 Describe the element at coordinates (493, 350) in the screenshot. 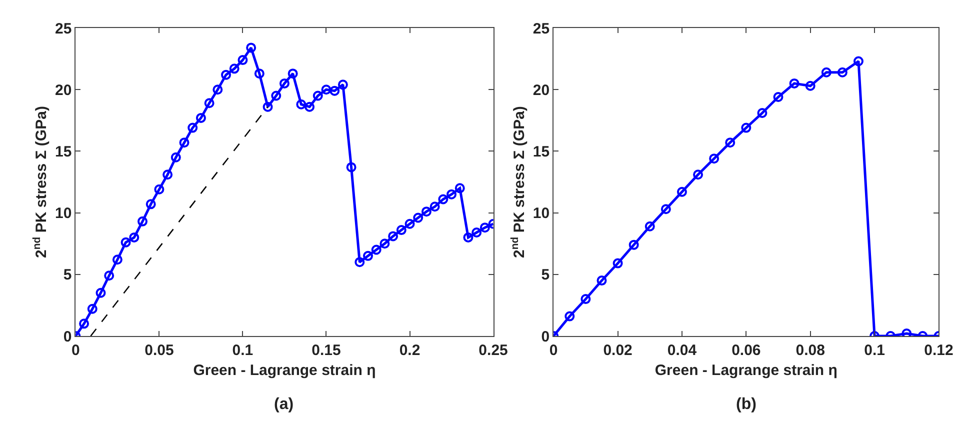

I see `x-tick-label: 0.25` at that location.